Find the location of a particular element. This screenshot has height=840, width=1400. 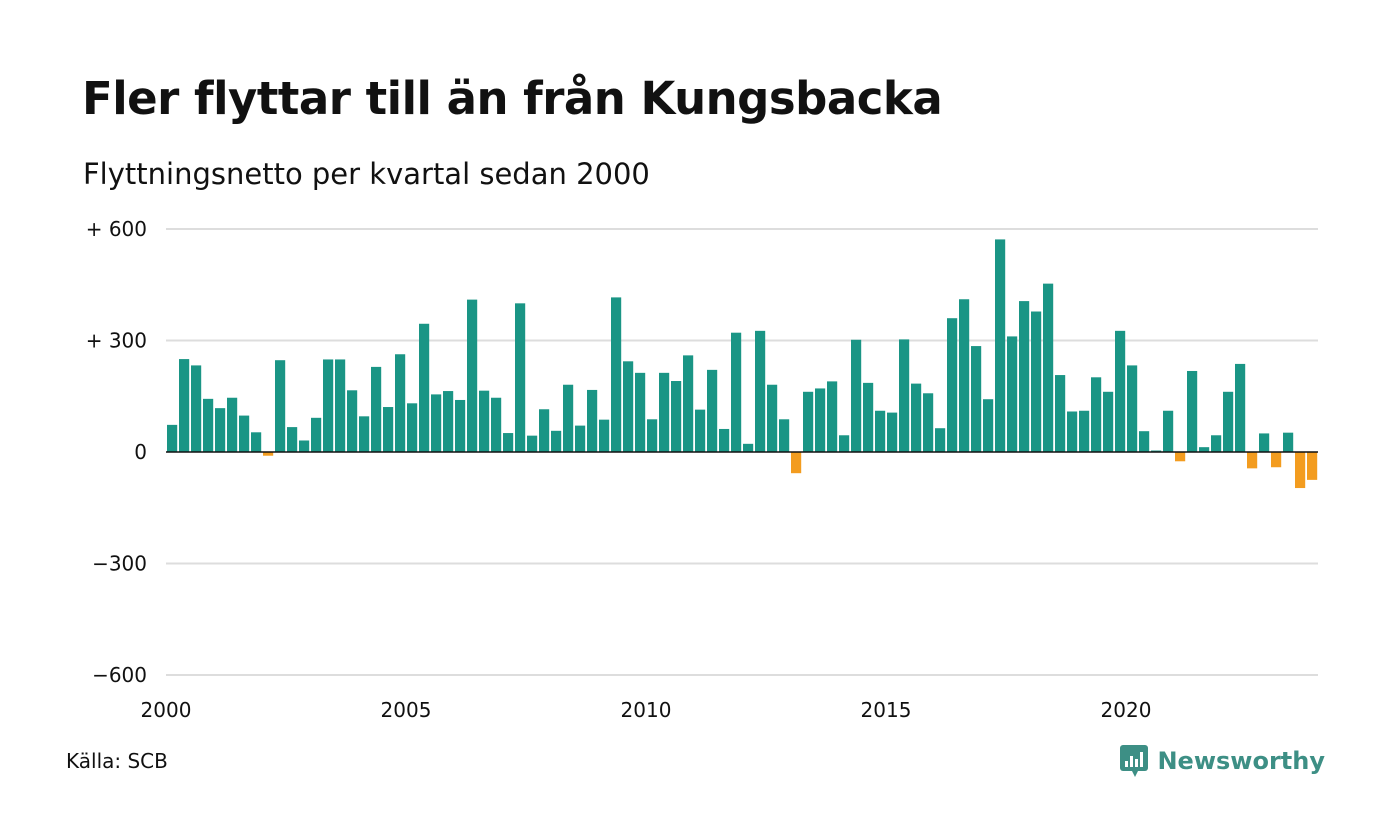

y-tick-label: + 300 is located at coordinates (116, 341).